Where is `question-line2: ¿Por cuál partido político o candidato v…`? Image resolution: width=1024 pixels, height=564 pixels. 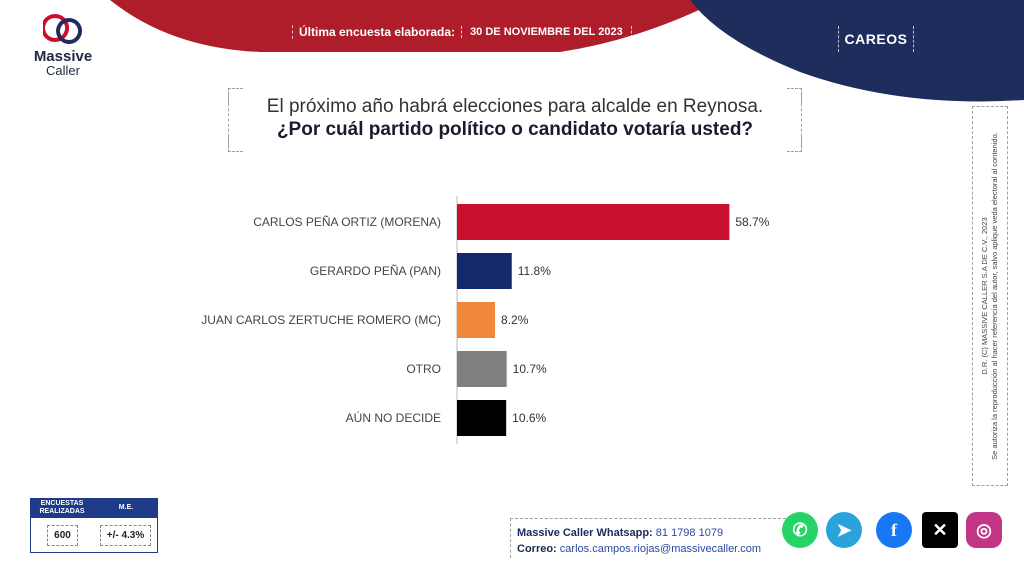 question-line2: ¿Por cuál partido político o candidato v… is located at coordinates (515, 129).